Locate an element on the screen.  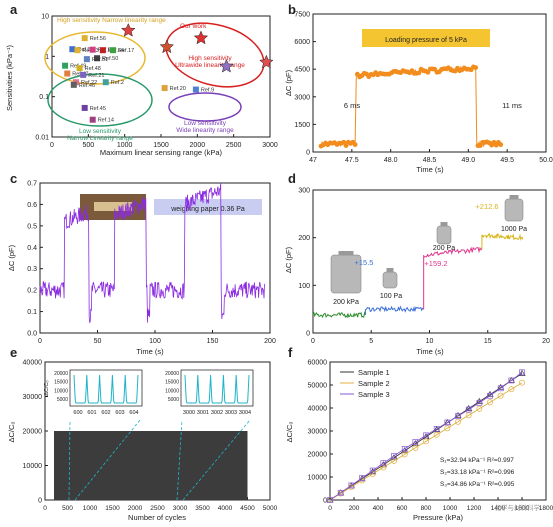
panel-b-ytick-label: 3000 is located at coordinates (302, 97).